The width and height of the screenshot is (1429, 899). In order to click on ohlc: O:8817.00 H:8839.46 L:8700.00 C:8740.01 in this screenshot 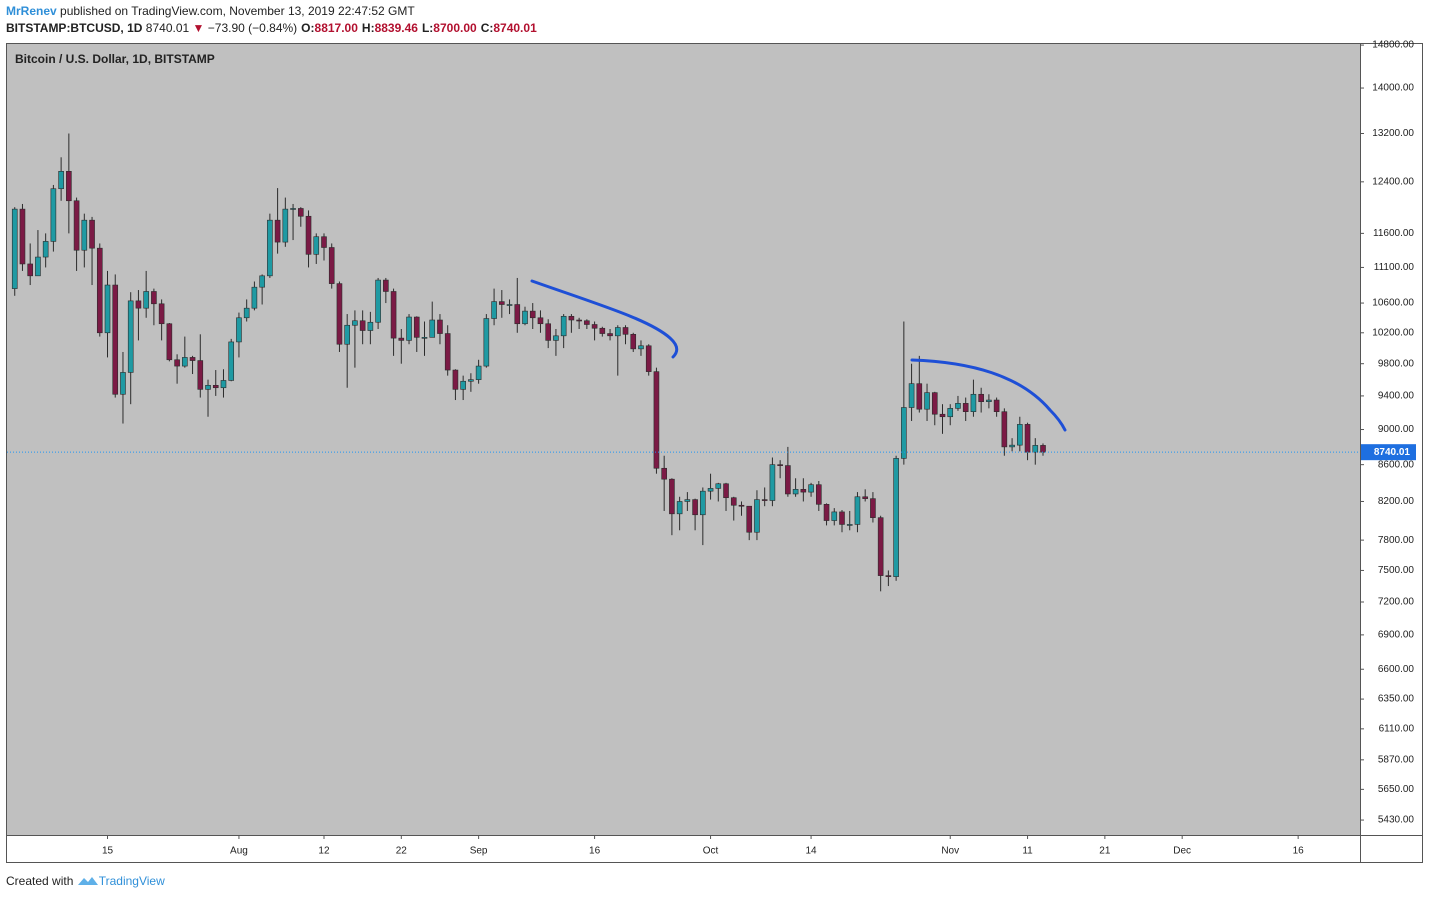, I will do `click(417, 28)`.